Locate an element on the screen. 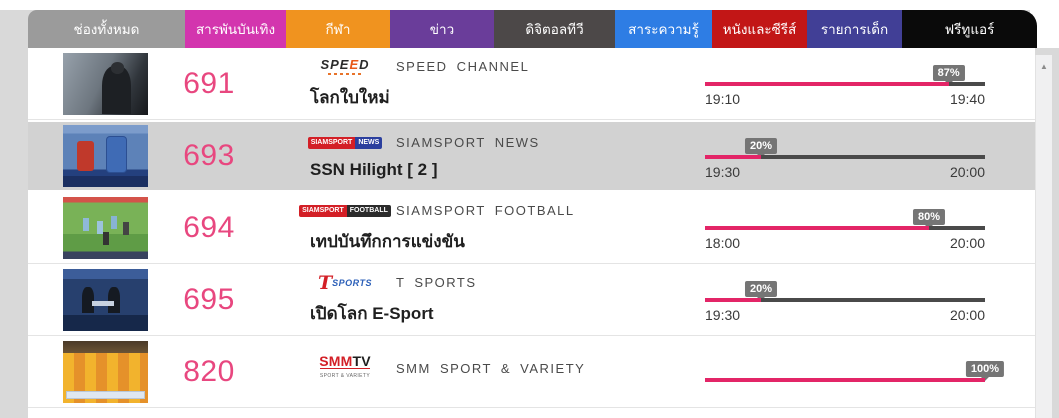  tab-2: สารพันบันเทิง is located at coordinates (235, 29).